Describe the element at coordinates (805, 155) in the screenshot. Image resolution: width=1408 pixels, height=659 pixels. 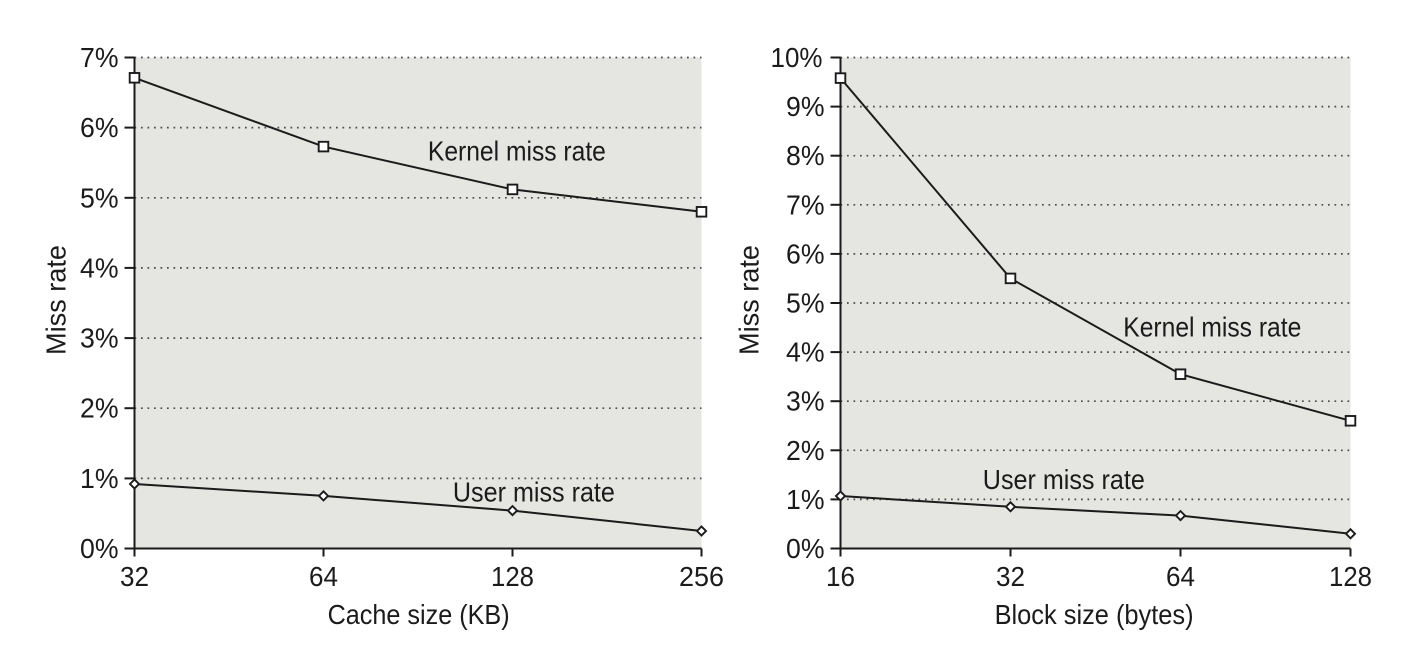
I see `svg-text: 8%` at that location.